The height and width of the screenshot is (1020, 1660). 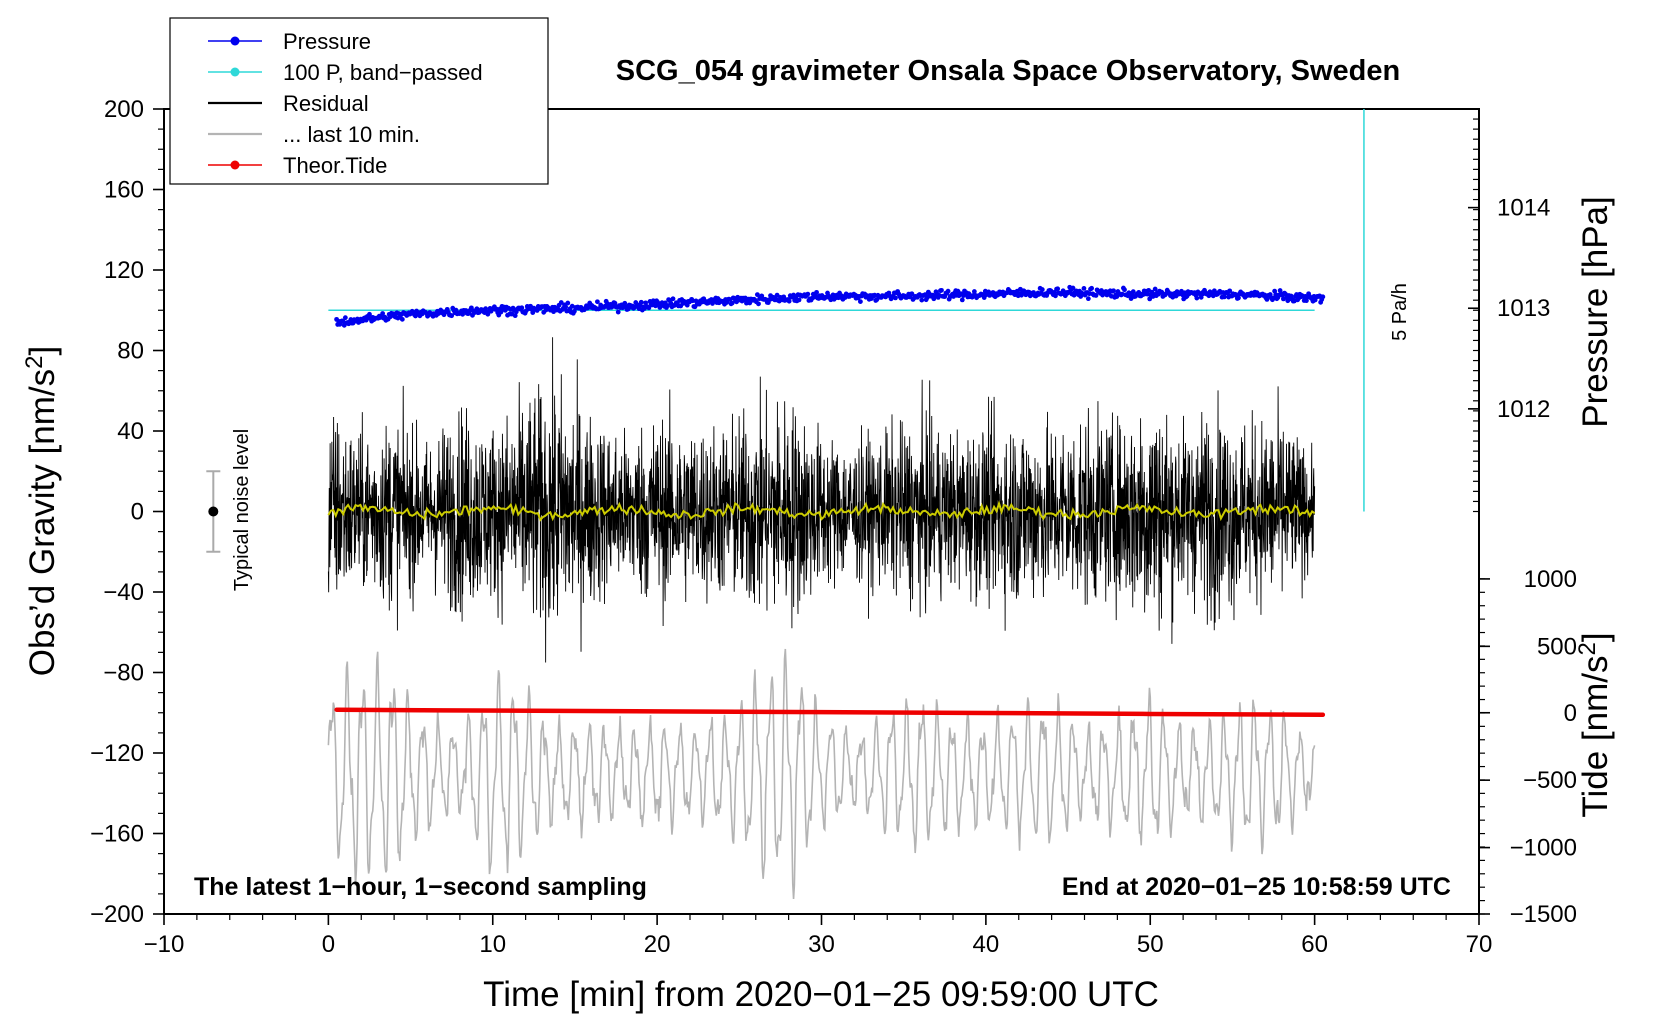 I want to click on x-axis-title: Time [min] from 2020−01−25 09:59:00 UTC, so click(x=821, y=994).